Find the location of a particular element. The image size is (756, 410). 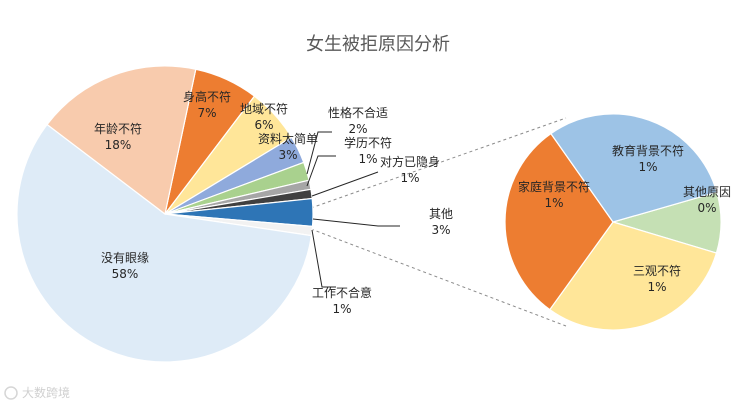

secondary-slice-value-1: 1% is located at coordinates (656, 287).